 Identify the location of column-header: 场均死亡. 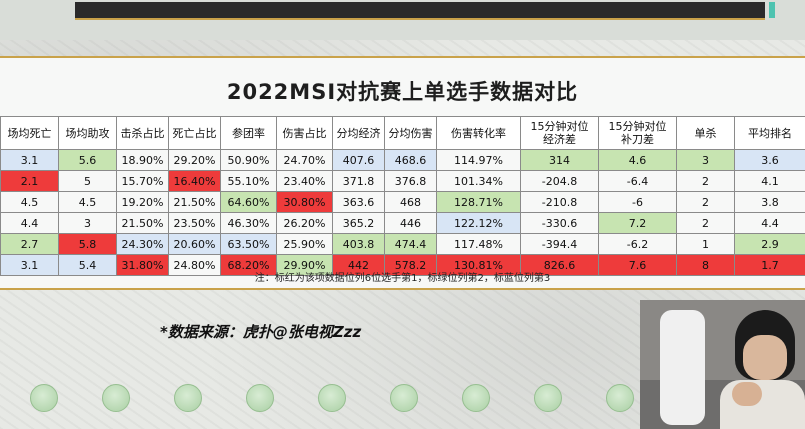
(29, 133).